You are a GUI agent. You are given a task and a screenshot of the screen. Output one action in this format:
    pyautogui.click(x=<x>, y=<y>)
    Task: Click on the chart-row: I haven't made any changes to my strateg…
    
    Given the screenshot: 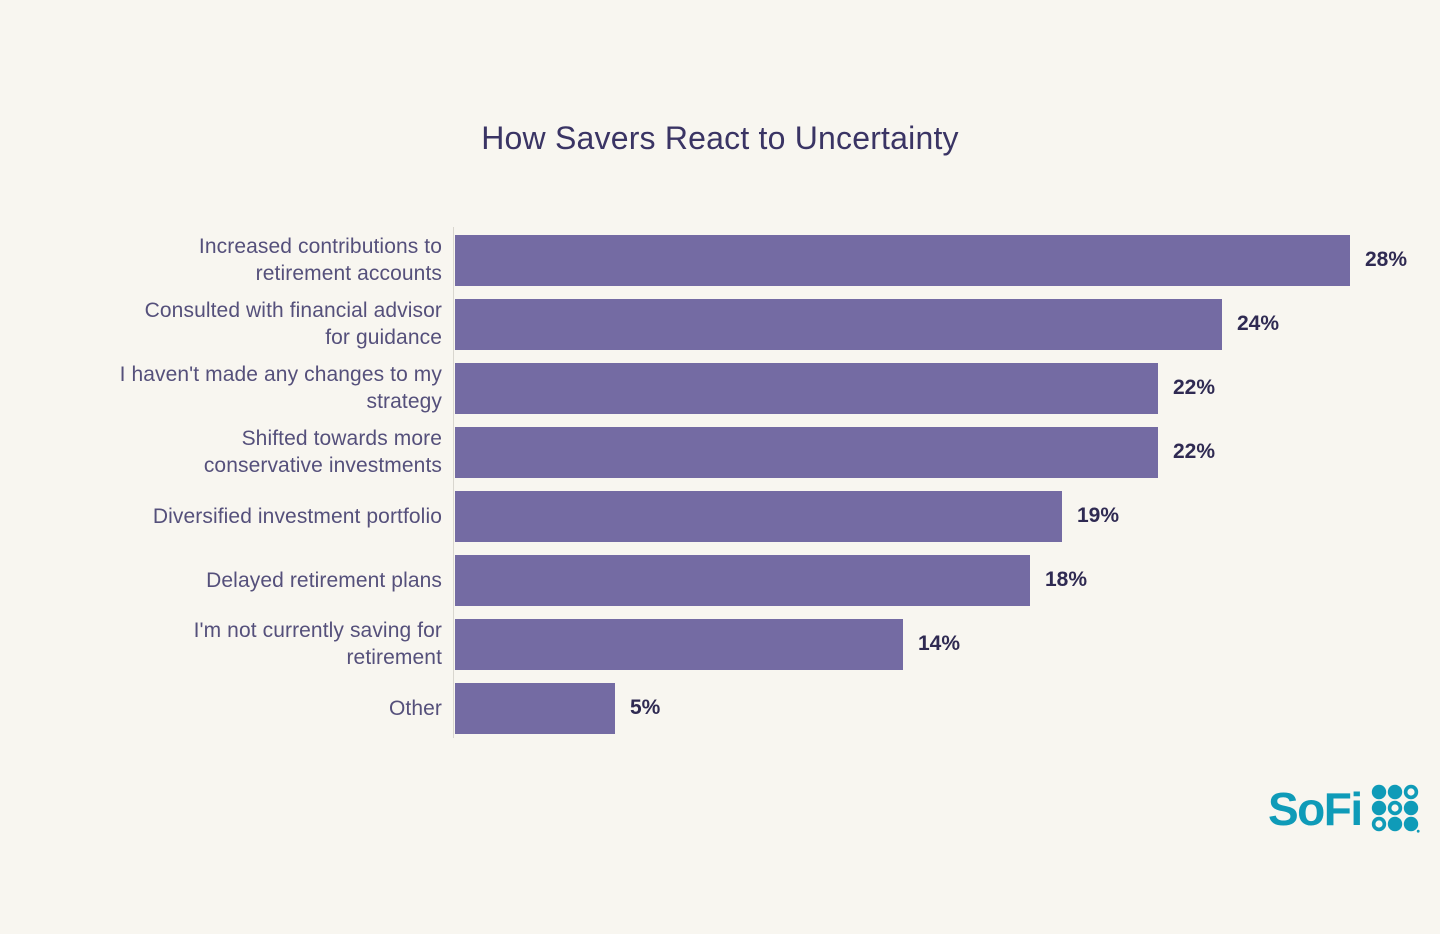 What is the action you would take?
    pyautogui.click(x=720, y=388)
    